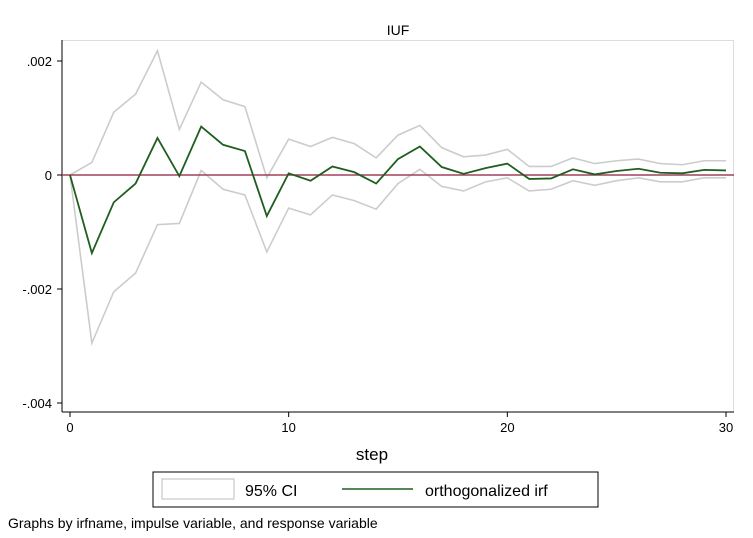  I want to click on x-tick-label: 30, so click(726, 427).